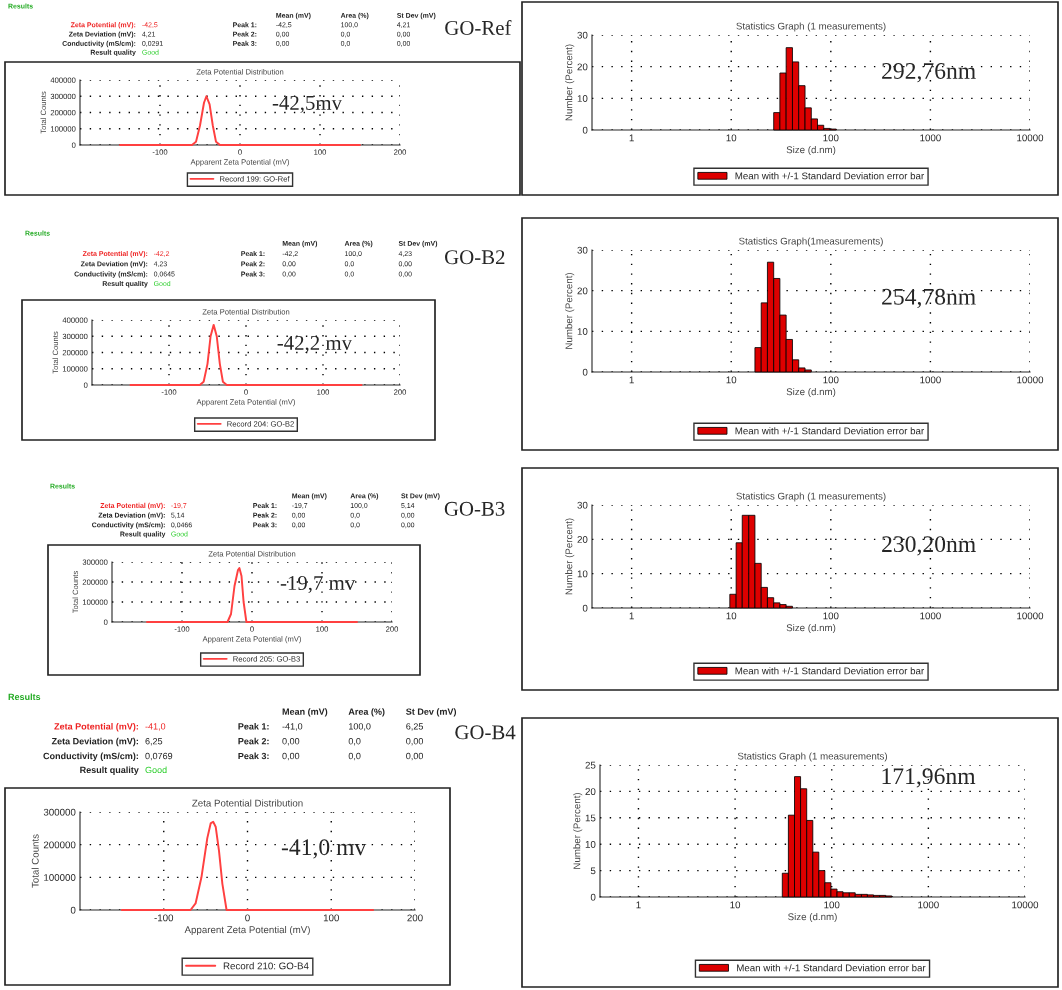  What do you see at coordinates (94, 742) in the screenshot?
I see `text: Zeta Deviation (mV):` at bounding box center [94, 742].